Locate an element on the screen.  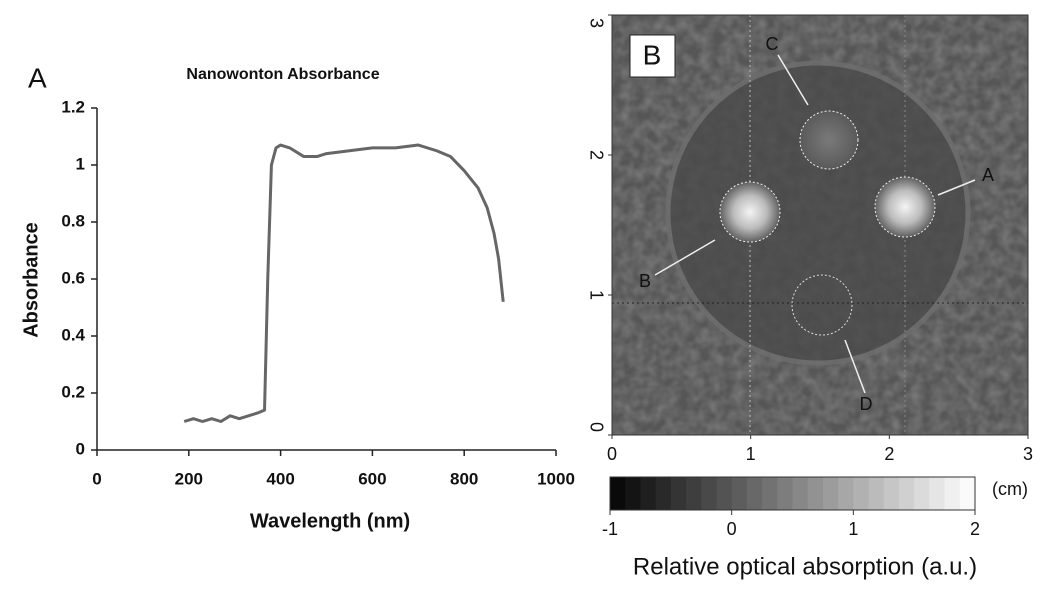
x-tick-label: 1000 is located at coordinates (556, 478).